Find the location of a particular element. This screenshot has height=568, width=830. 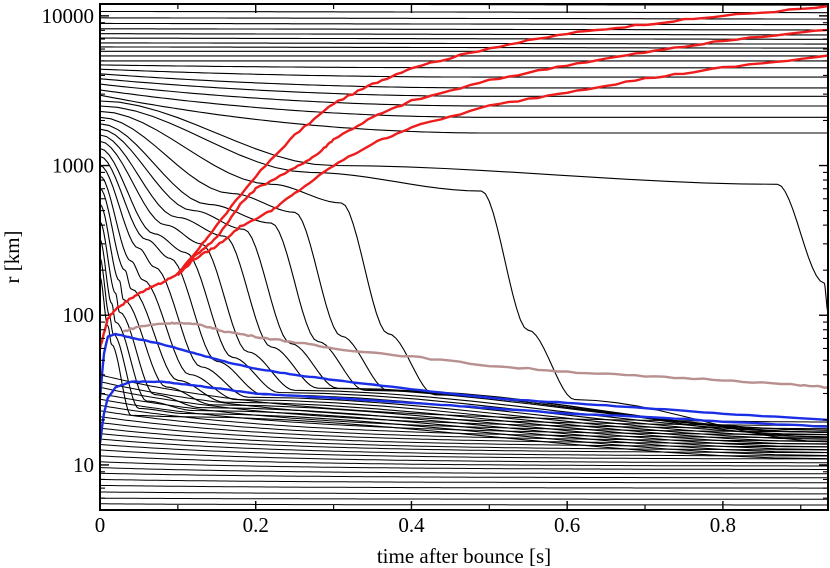

y-tick-label: 10000 is located at coordinates (68, 16).